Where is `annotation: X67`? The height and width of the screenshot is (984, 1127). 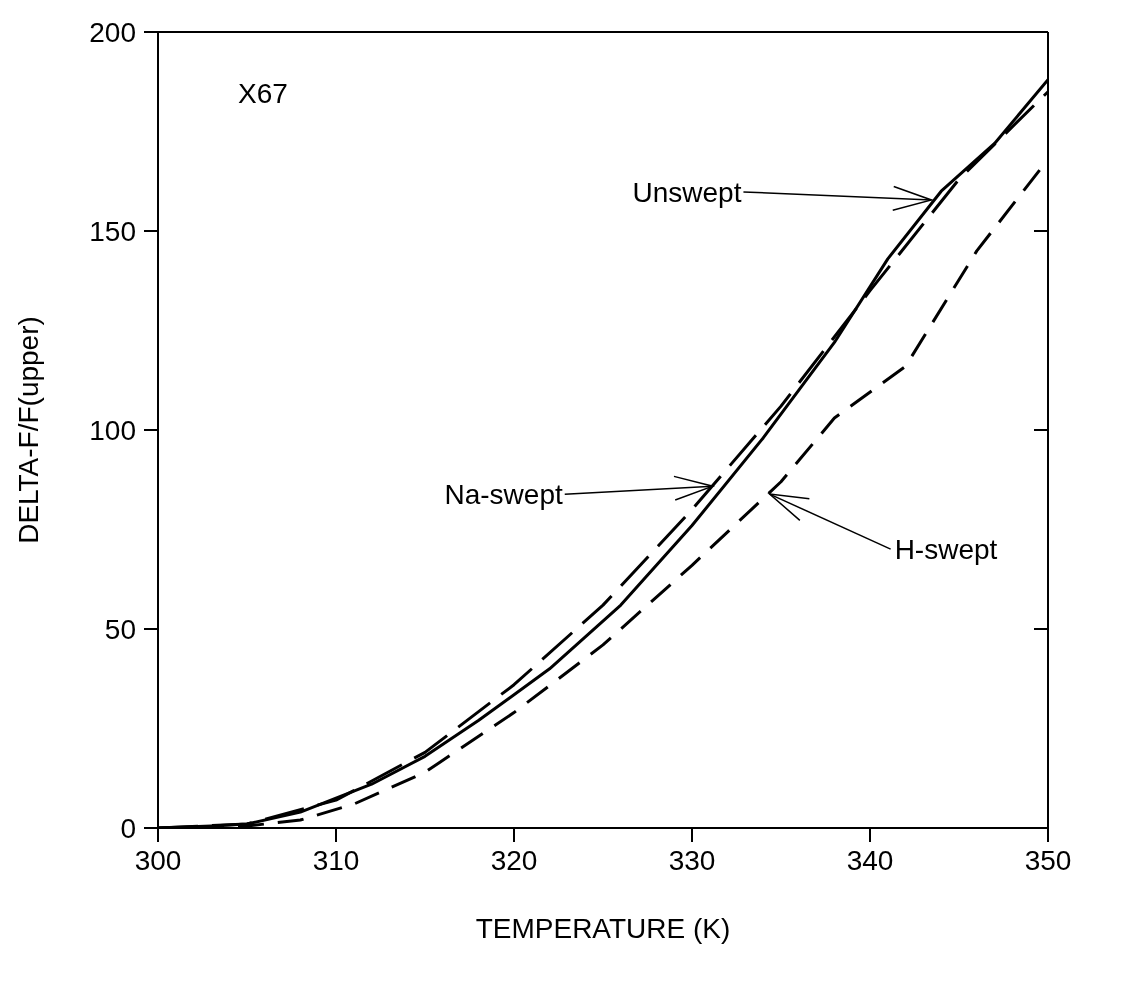
annotation: X67 is located at coordinates (263, 93).